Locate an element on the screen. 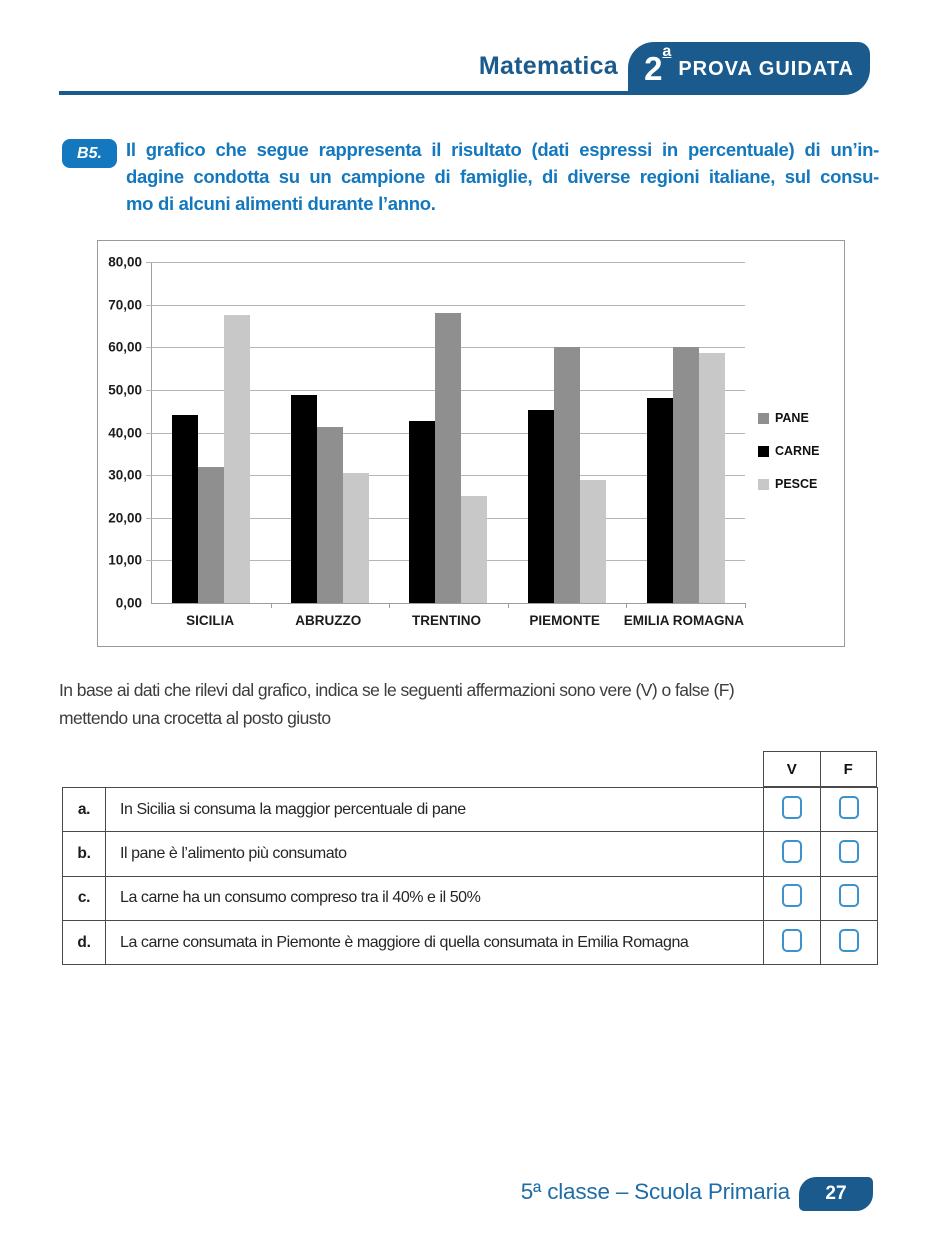  bar-carne-sicilia is located at coordinates (185, 509).